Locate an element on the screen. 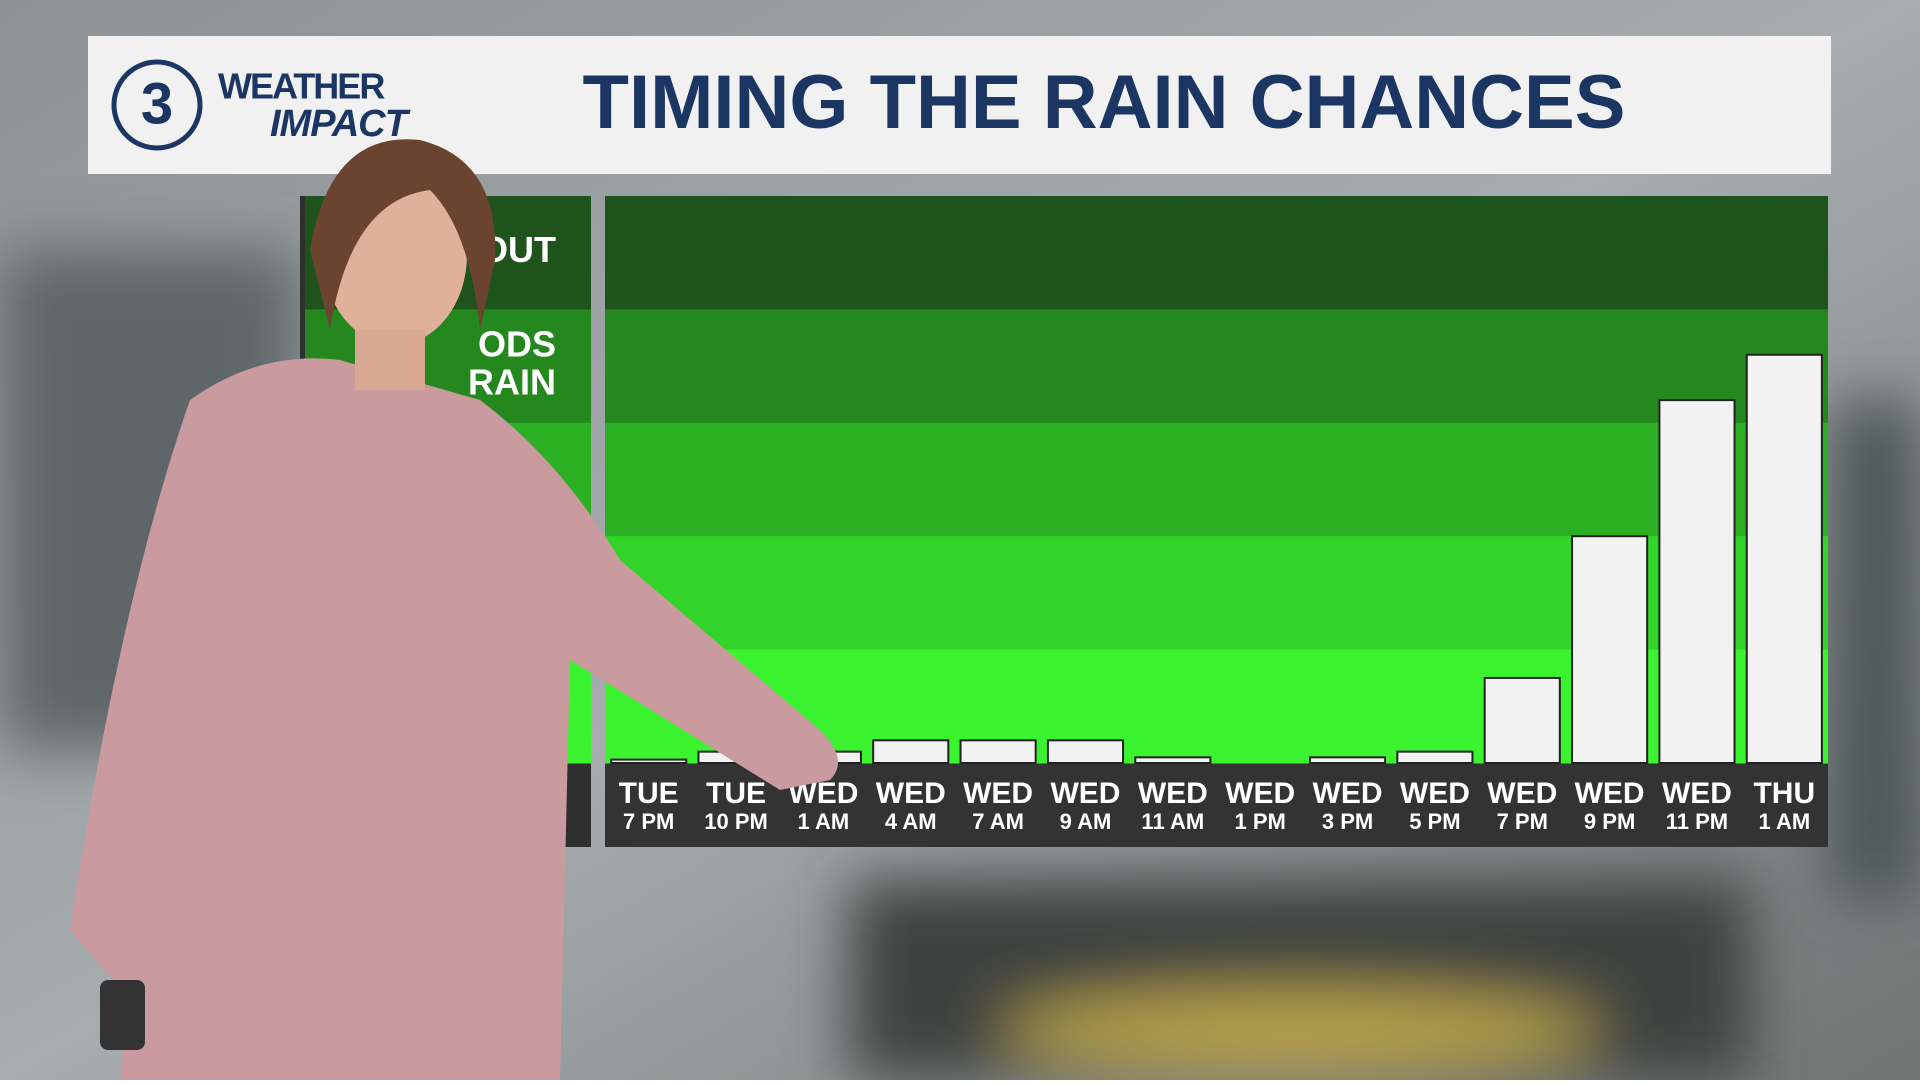 This screenshot has width=1920, height=1085. logo-number: 3 is located at coordinates (157, 103).